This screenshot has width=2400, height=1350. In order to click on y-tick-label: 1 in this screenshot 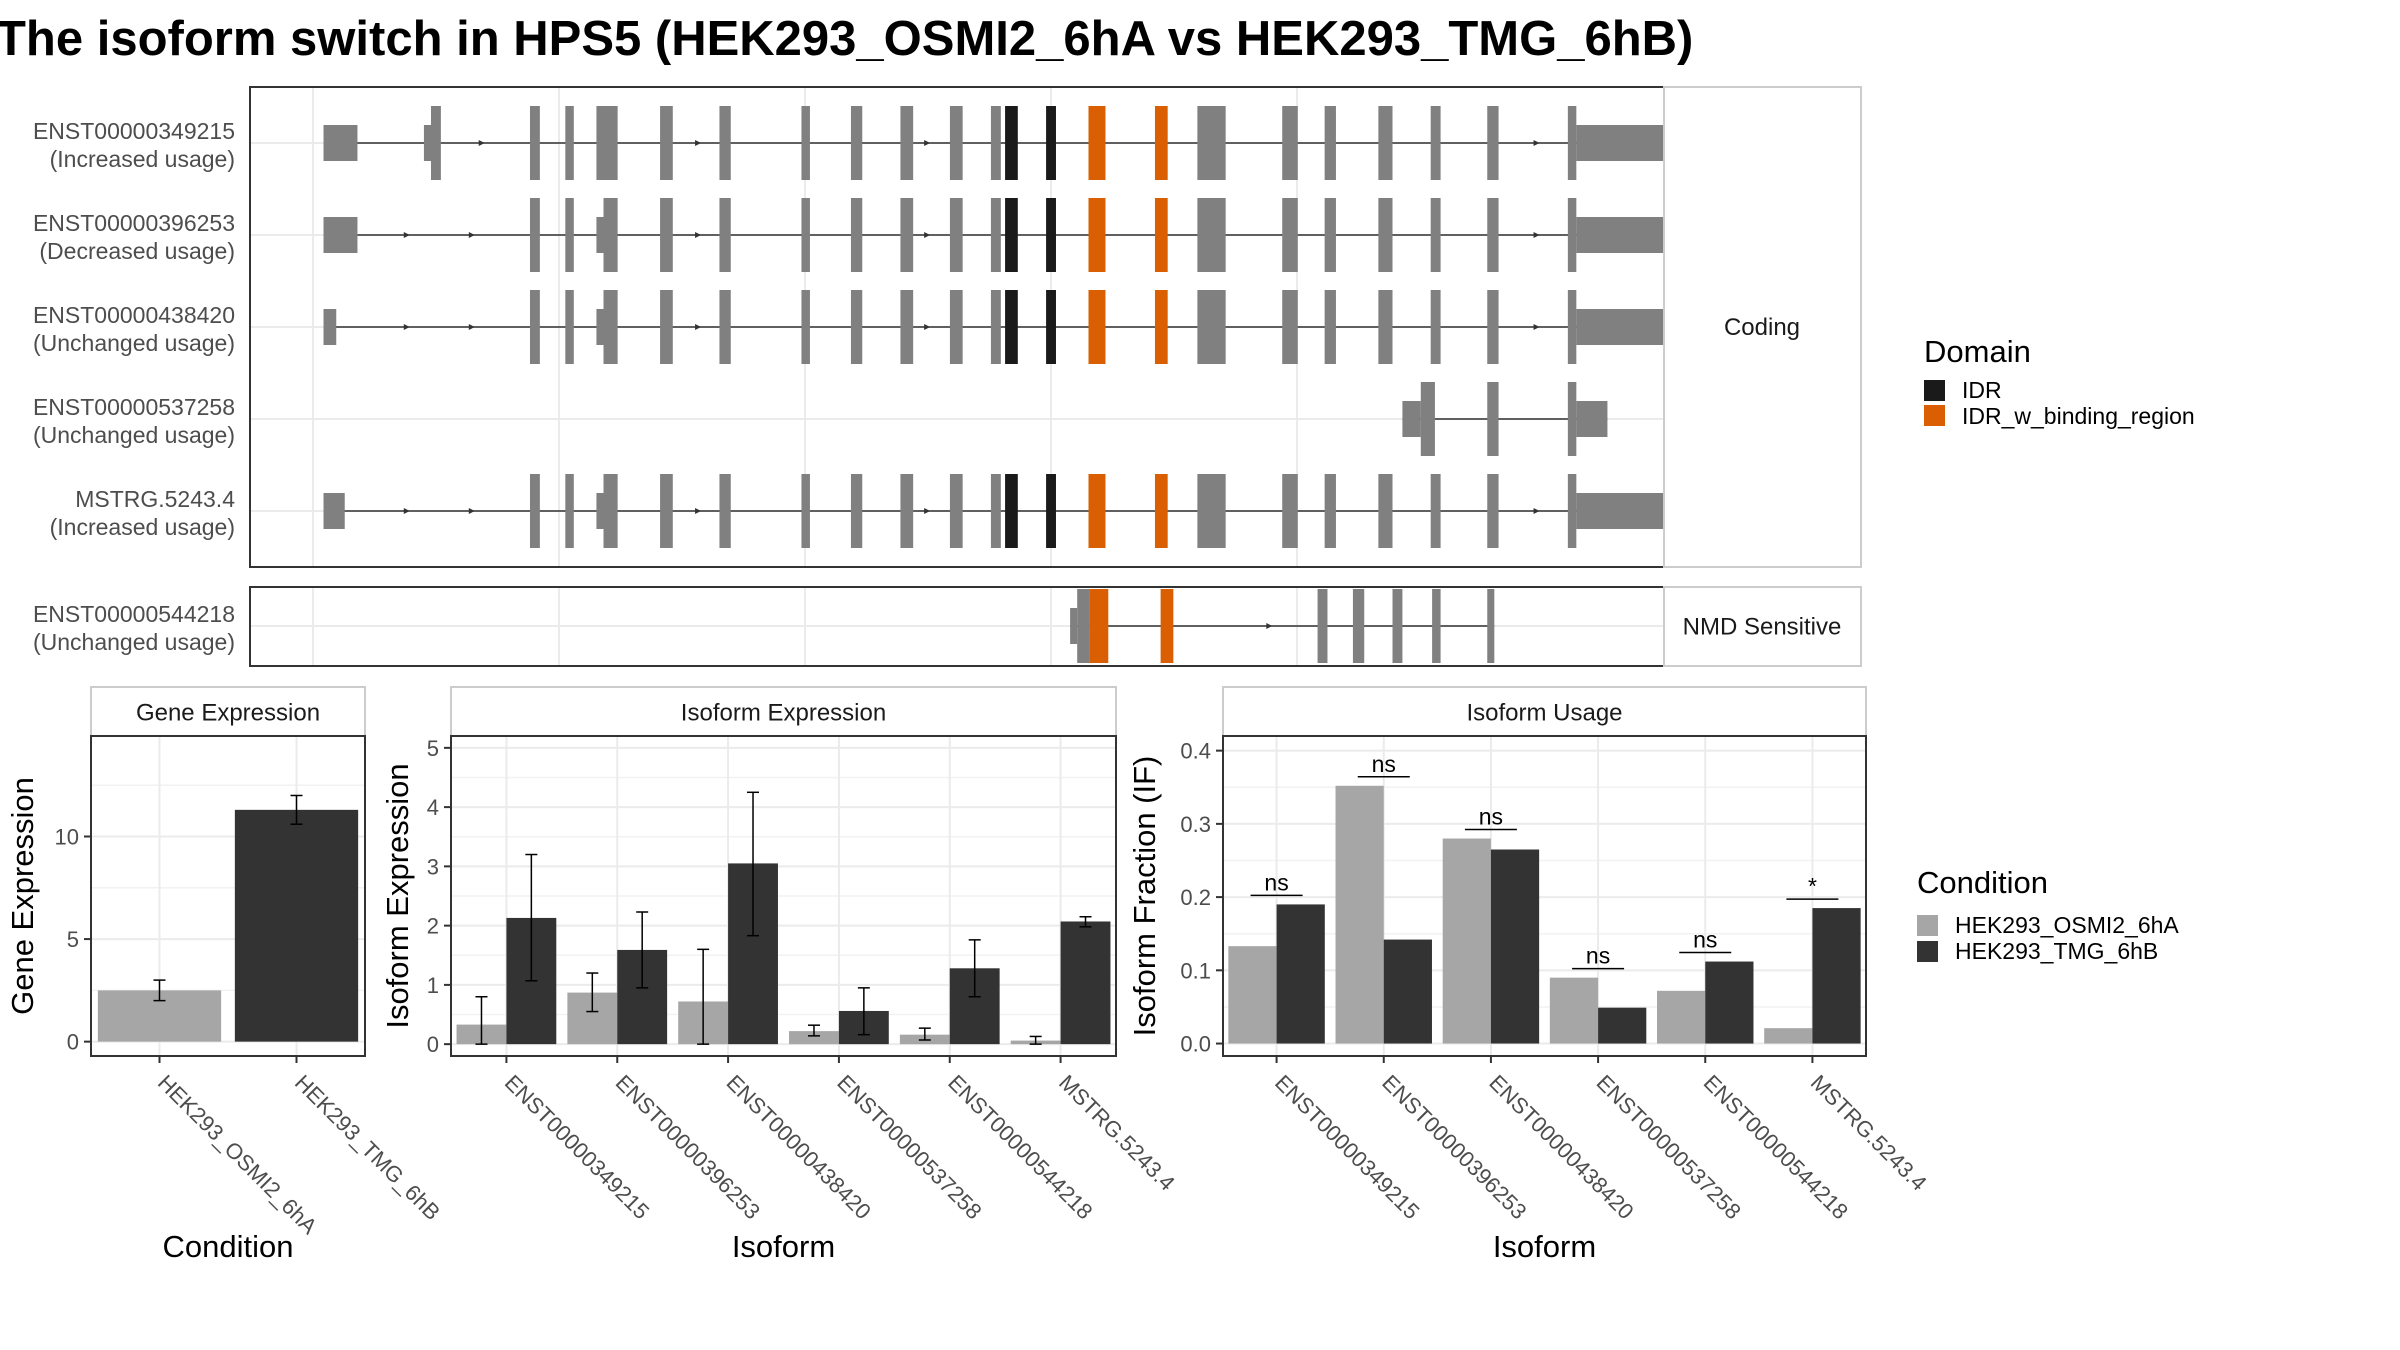, I will do `click(433, 985)`.